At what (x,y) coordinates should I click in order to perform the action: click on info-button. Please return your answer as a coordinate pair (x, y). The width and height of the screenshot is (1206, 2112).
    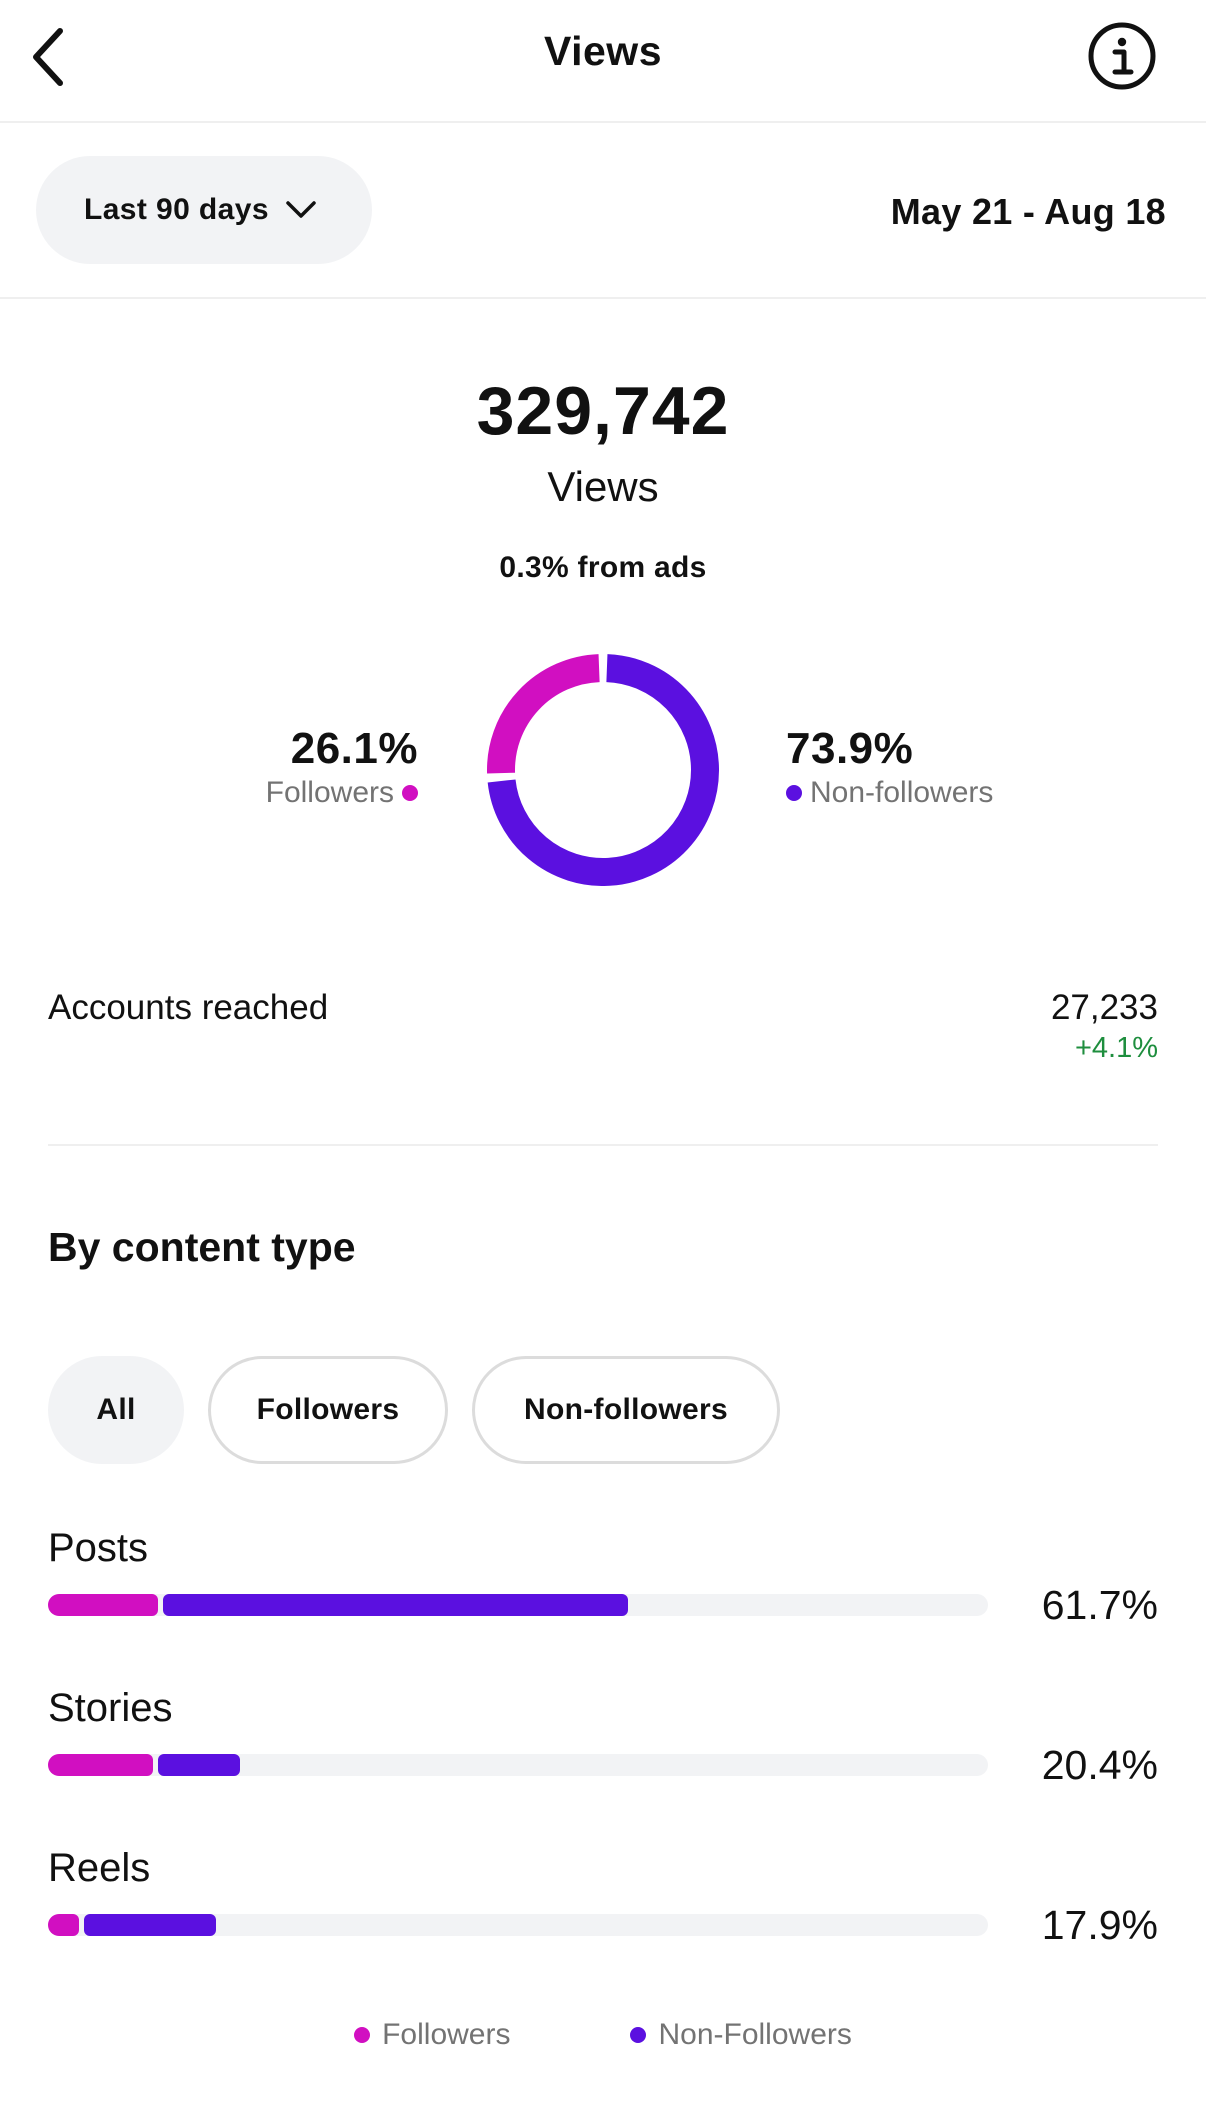
    Looking at the image, I should click on (1122, 56).